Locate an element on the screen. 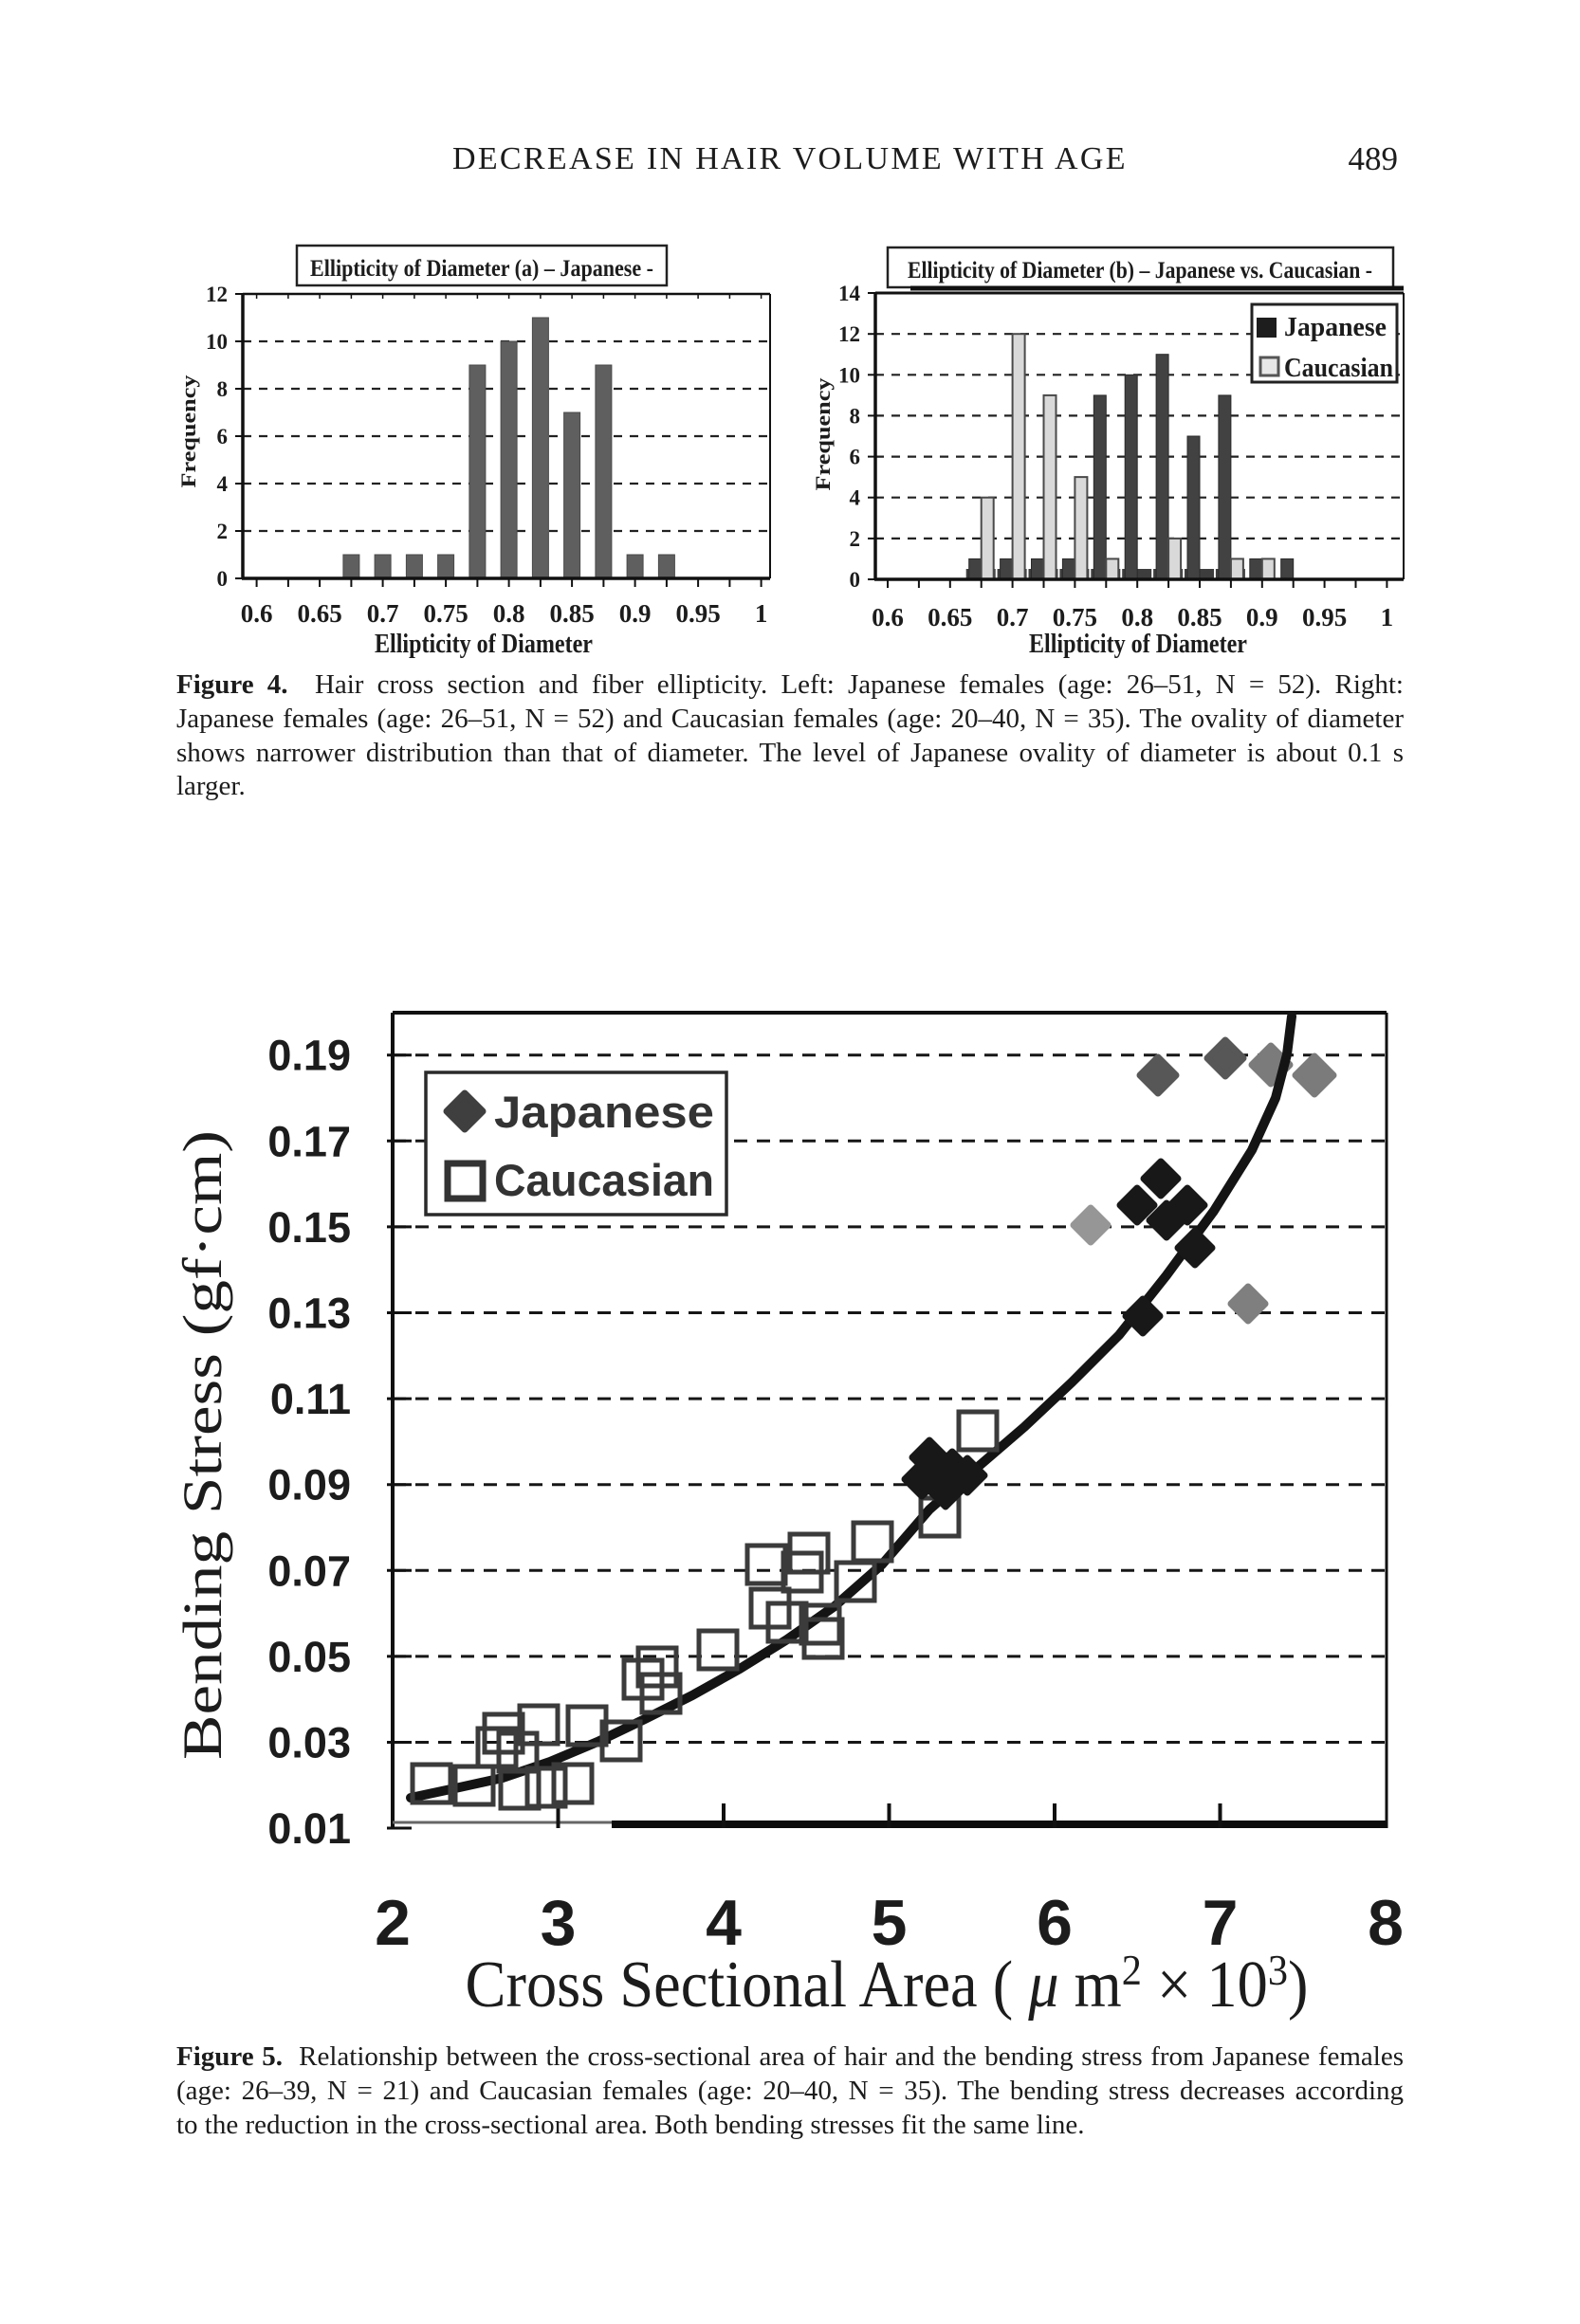 This screenshot has width=1580, height=2324. svg-text: 489 is located at coordinates (1374, 158).